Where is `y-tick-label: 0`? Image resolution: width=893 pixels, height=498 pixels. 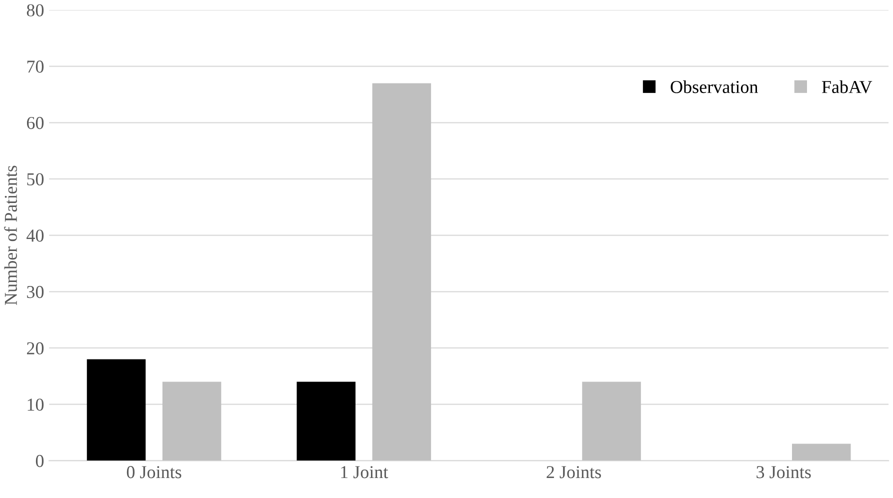
y-tick-label: 0 is located at coordinates (40, 461).